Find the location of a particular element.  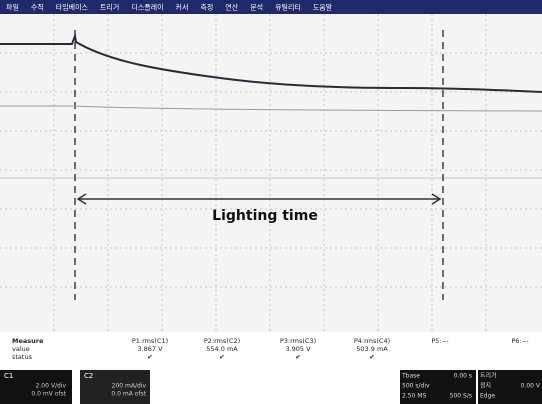

timebase-text: 500 s/div is located at coordinates (416, 386).